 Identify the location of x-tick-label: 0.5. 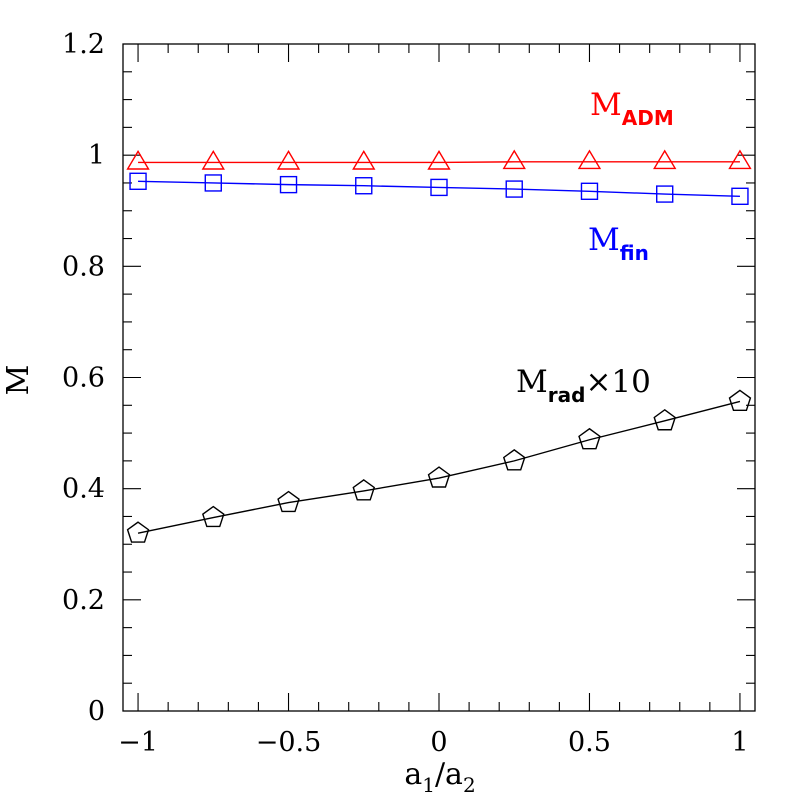
(589, 742).